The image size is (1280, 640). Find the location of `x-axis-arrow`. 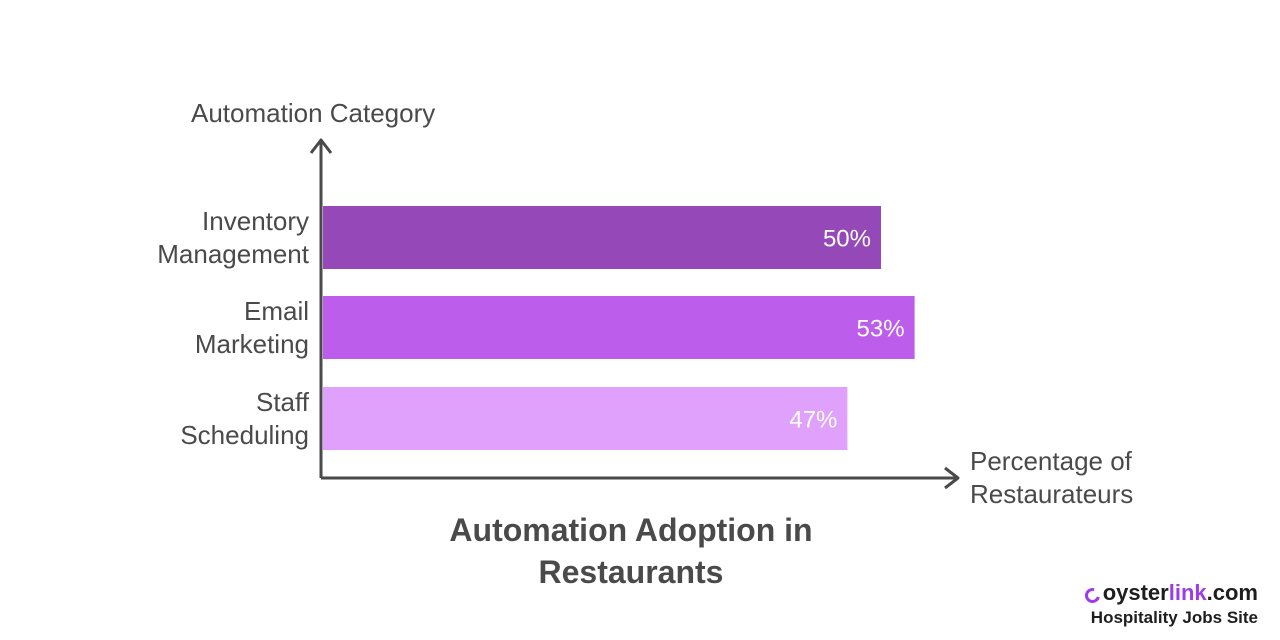

x-axis-arrow is located at coordinates (952, 478).